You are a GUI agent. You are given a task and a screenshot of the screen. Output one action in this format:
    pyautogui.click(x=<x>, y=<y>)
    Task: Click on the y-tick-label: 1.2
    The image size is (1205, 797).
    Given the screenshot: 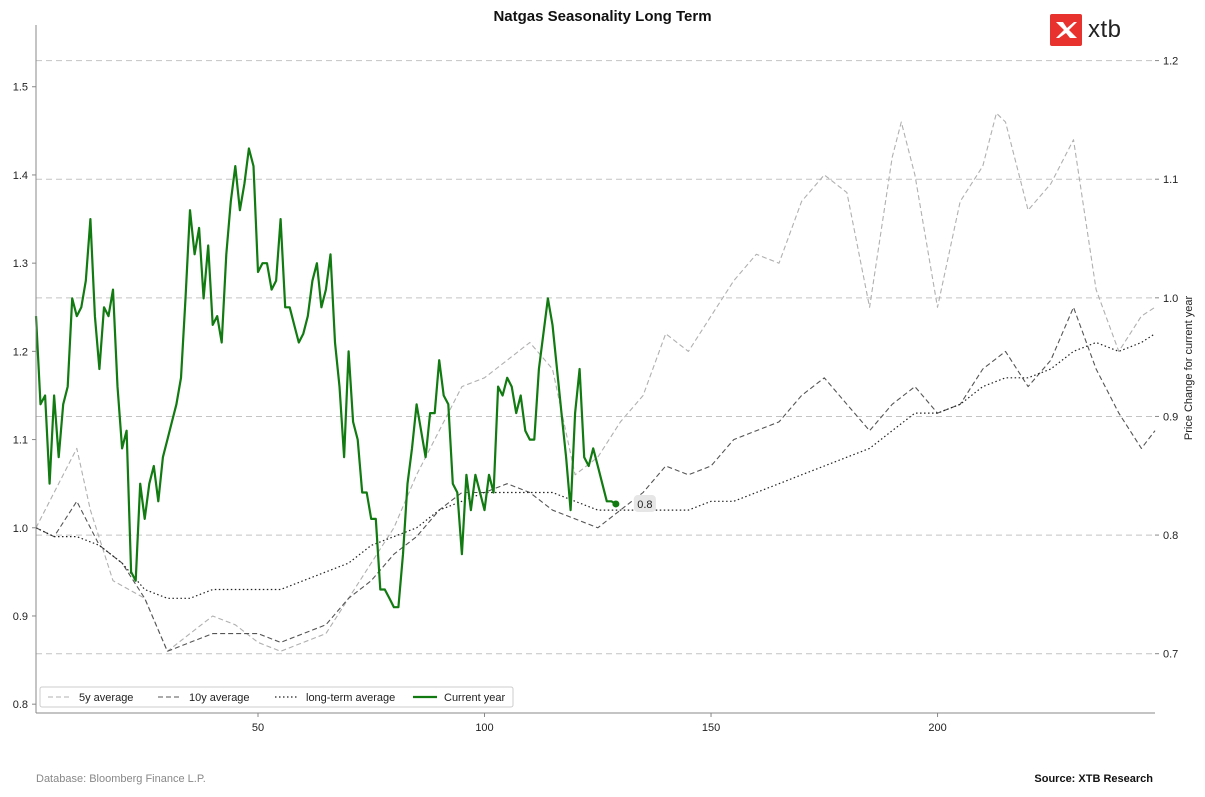 What is the action you would take?
    pyautogui.click(x=20, y=352)
    